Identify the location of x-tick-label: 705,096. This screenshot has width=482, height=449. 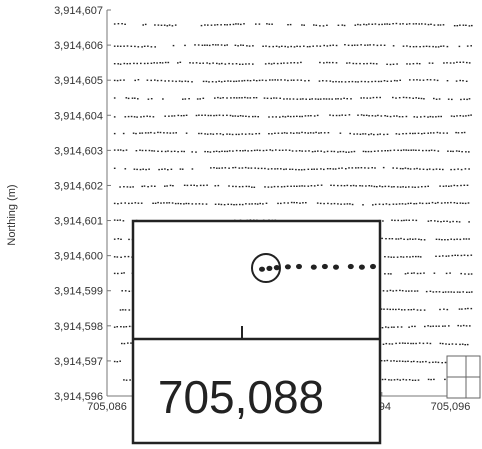
(451, 407).